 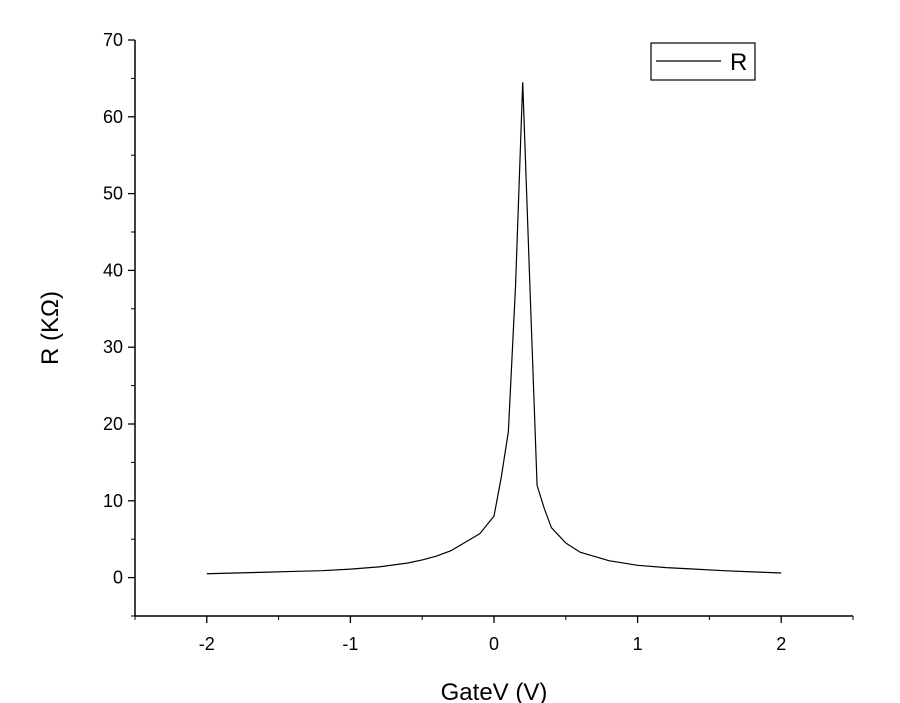 I want to click on y-tick-label-40: 40, so click(x=113, y=270).